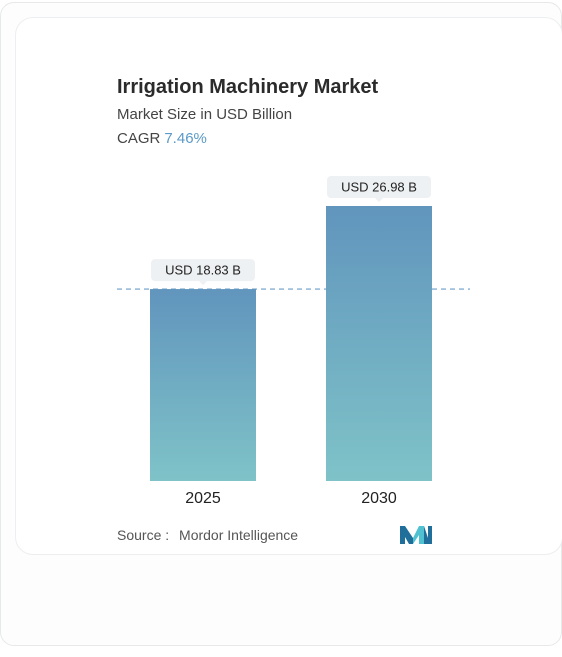 This screenshot has height=657, width=562. Describe the element at coordinates (248, 87) in the screenshot. I see `chart-title: Irrigation Machinery Market` at that location.